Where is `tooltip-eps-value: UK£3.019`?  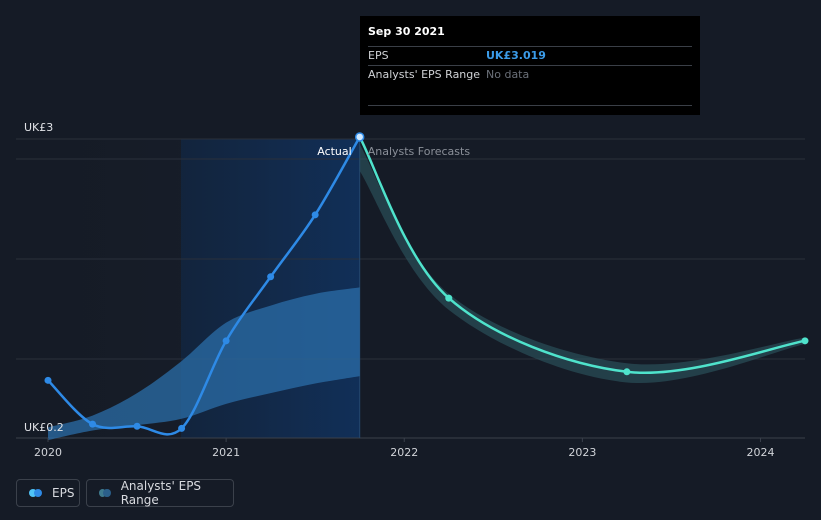 tooltip-eps-value: UK£3.019 is located at coordinates (516, 55).